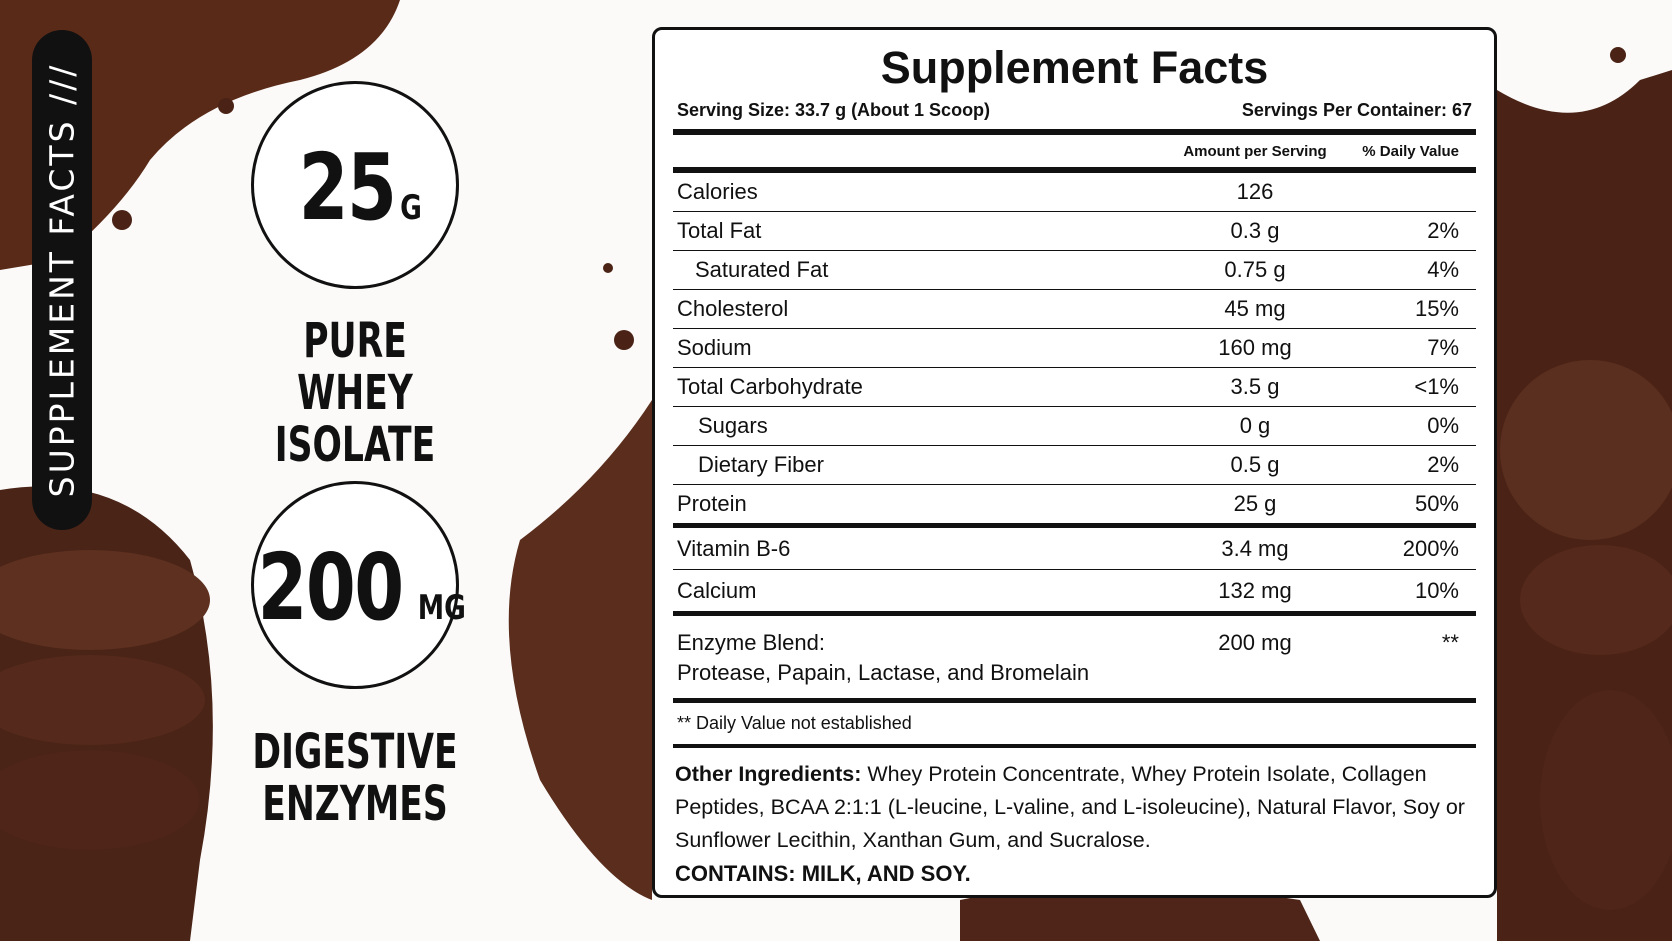  I want to click on nutrient-name: Protein, so click(712, 503).